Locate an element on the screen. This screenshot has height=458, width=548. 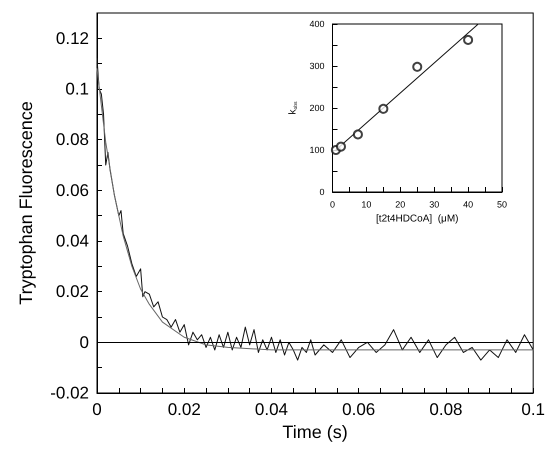
x-axis-title: [t2t4HDCoA] (μM) is located at coordinates (417, 218).